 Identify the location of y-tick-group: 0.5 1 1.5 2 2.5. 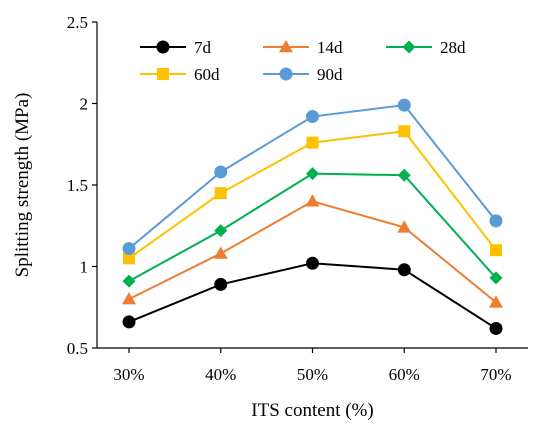
(82, 185).